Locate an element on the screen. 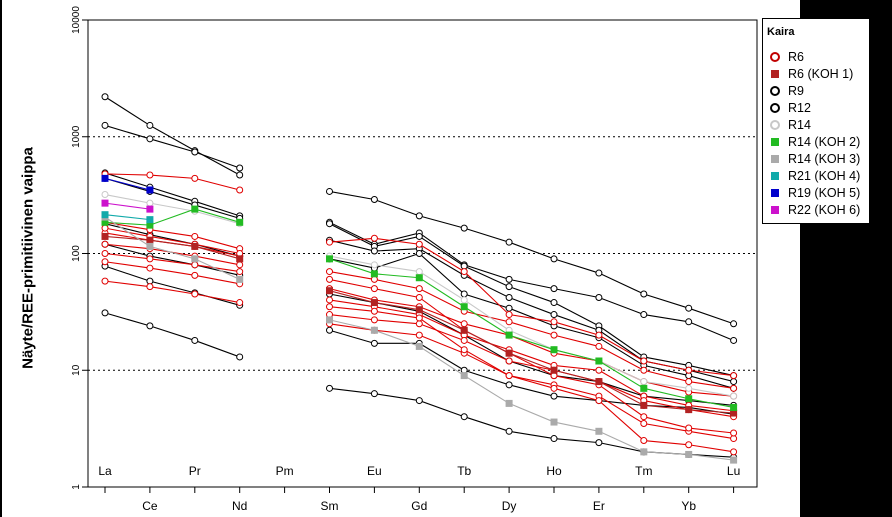  legend-label: R19 (KOH 5) is located at coordinates (824, 193).